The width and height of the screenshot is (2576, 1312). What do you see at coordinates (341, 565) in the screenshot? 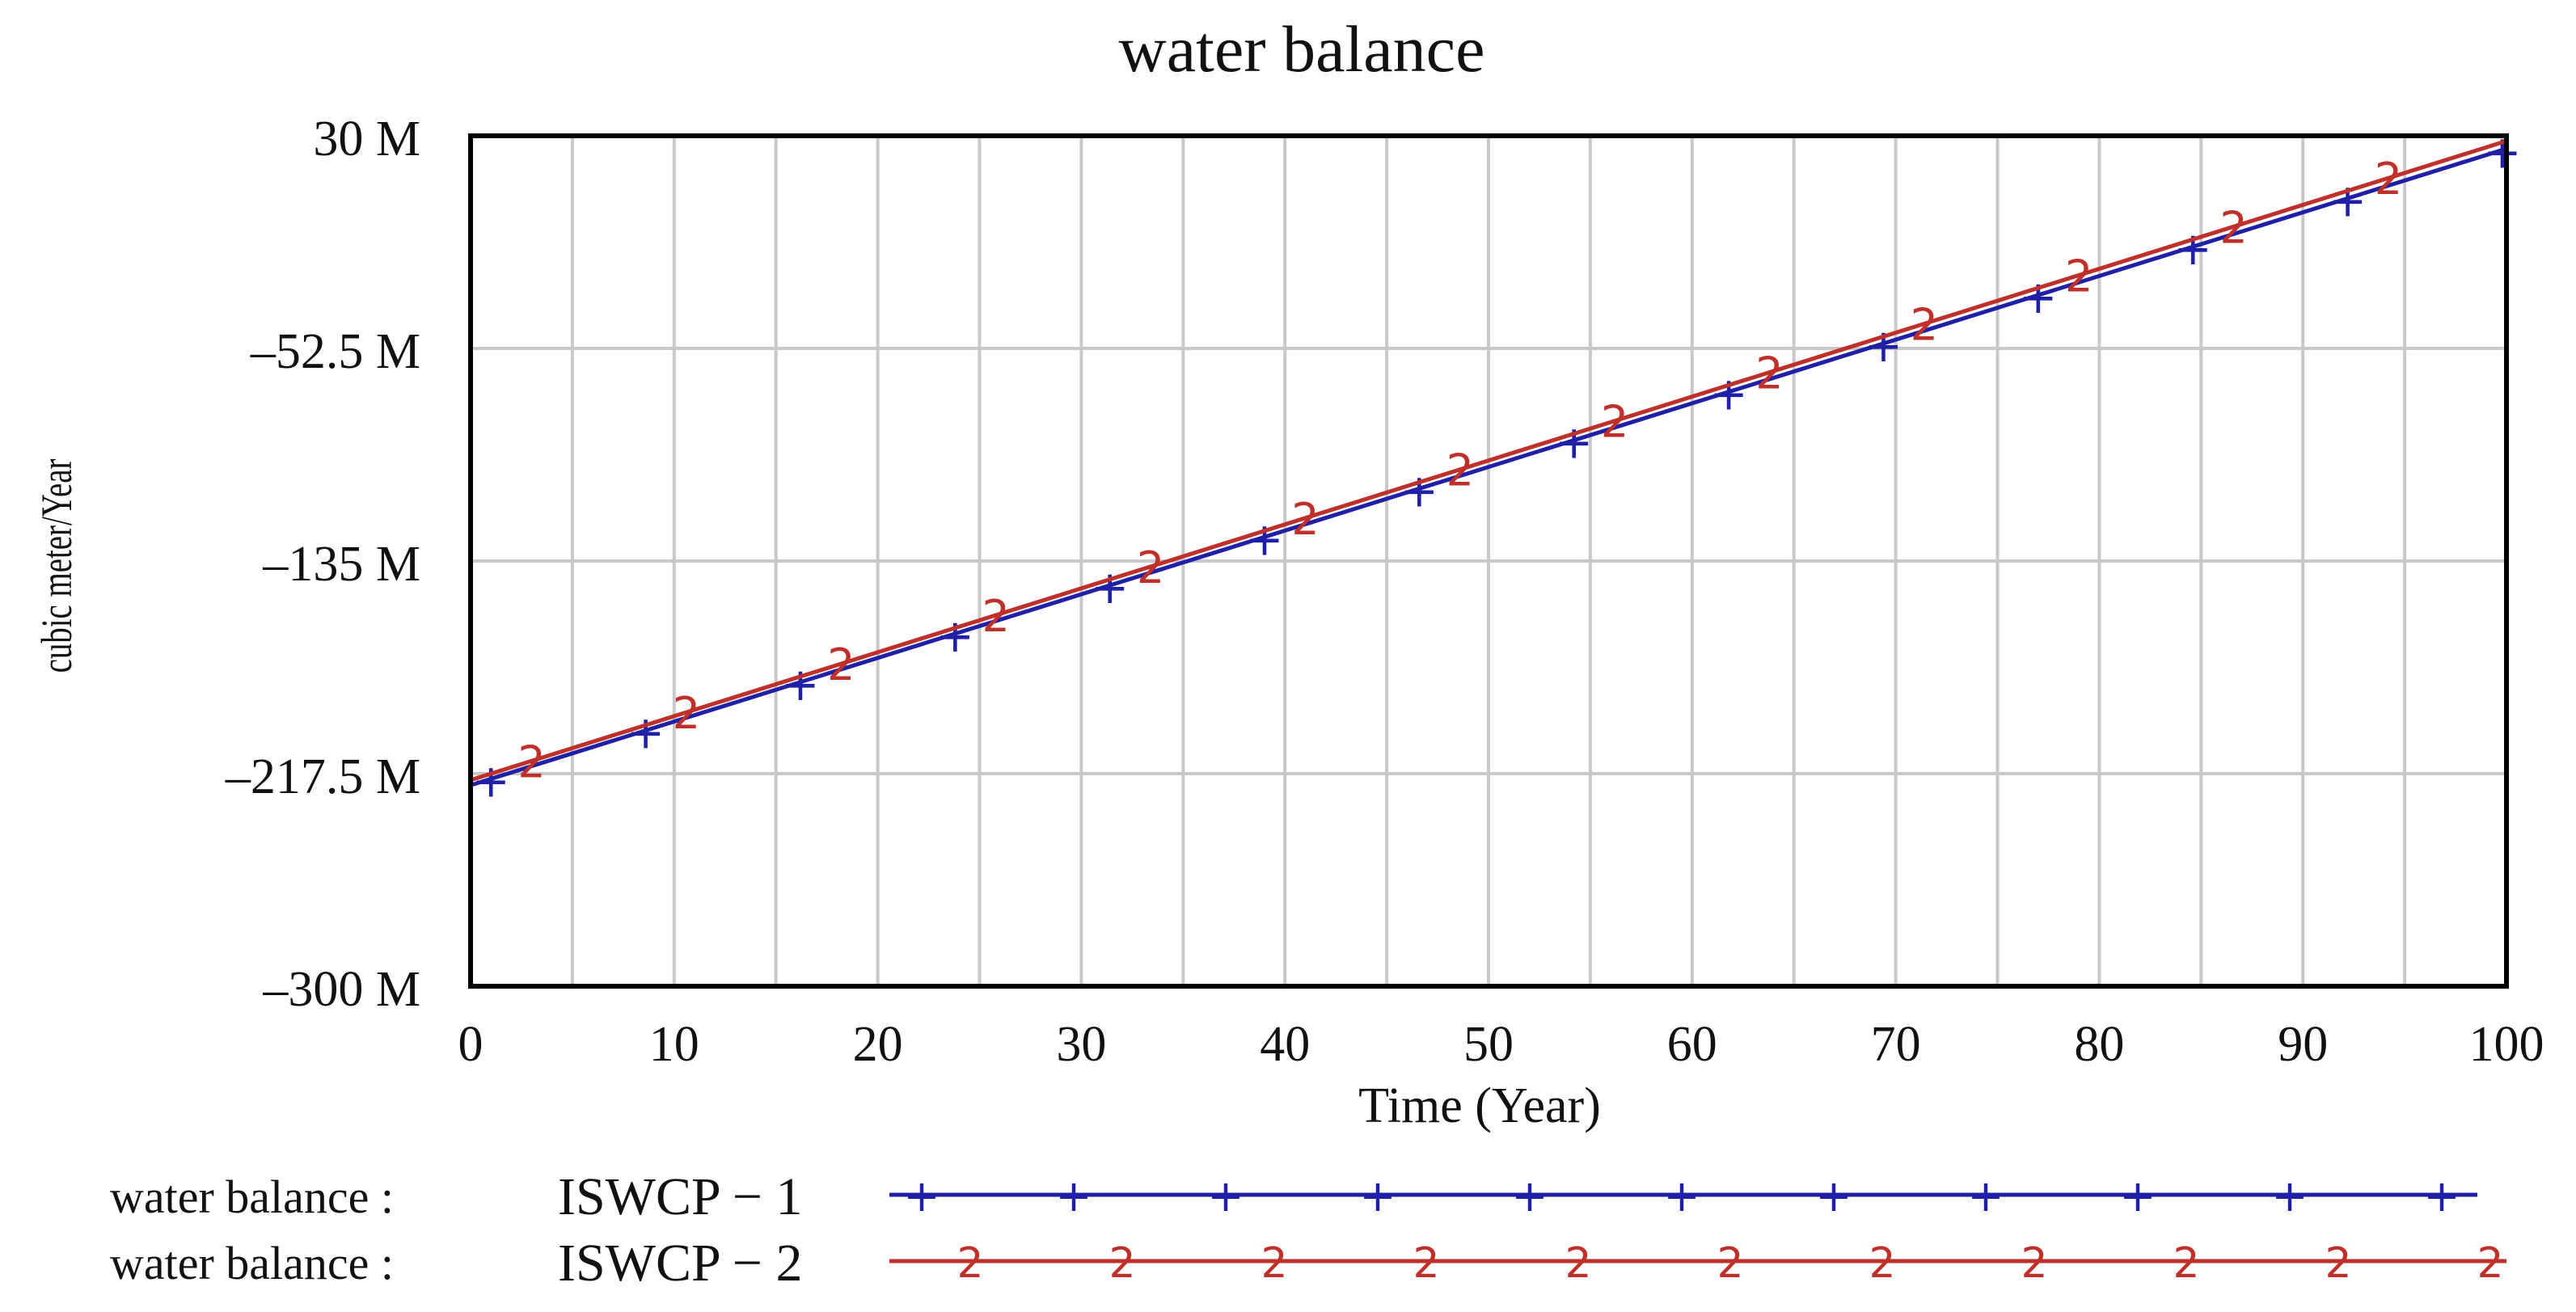
I see `y-tick-label: –135 M` at bounding box center [341, 565].